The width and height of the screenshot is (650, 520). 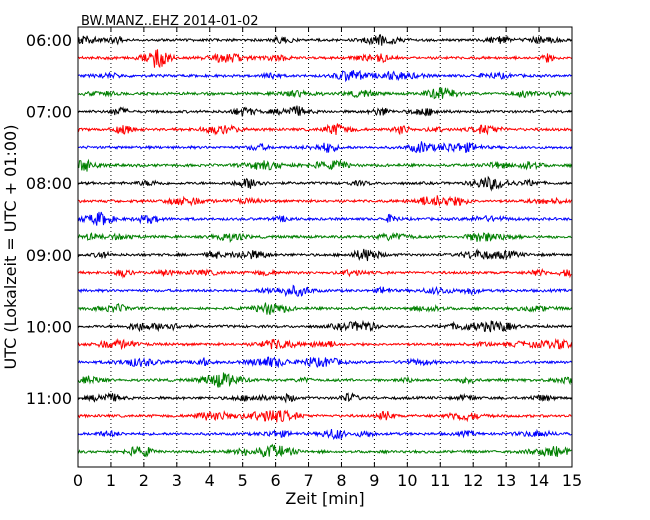 I want to click on x-tick-label: 9, so click(x=374, y=480).